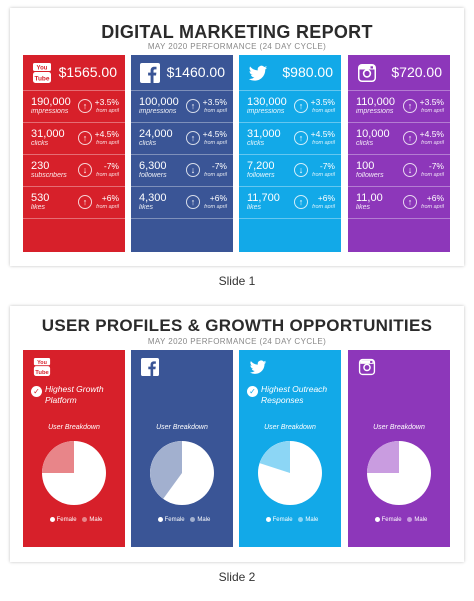 The image size is (474, 601). What do you see at coordinates (264, 134) in the screenshot?
I see `metric-value: 31,000` at bounding box center [264, 134].